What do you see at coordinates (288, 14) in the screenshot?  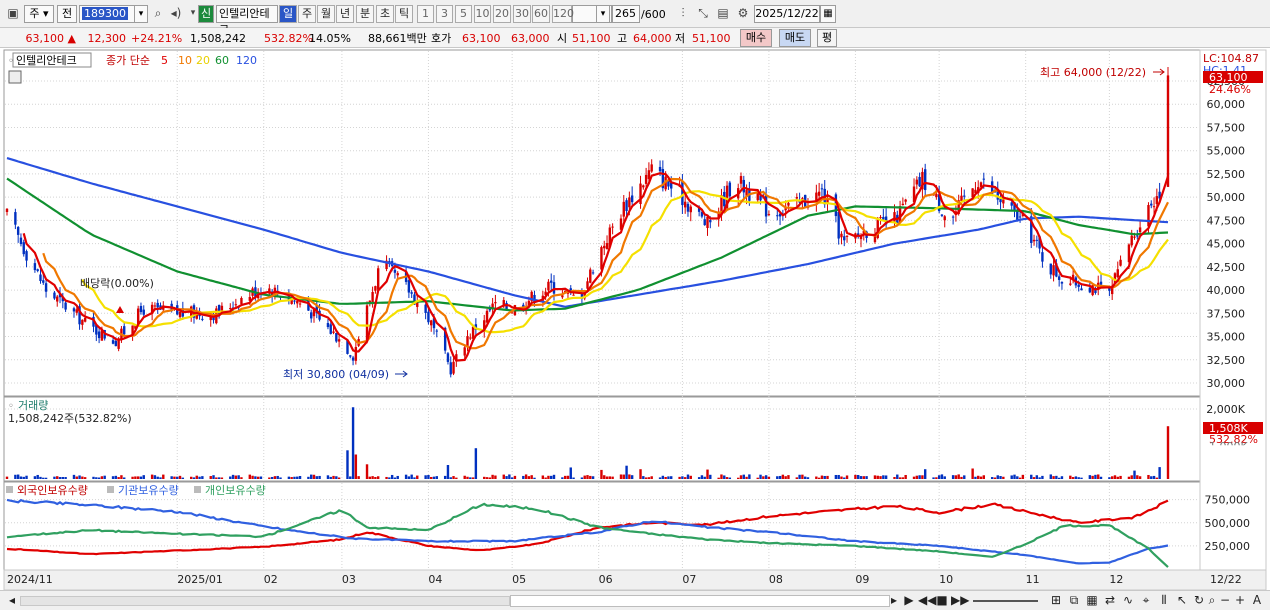 I see `period-tab-0: 일` at bounding box center [288, 14].